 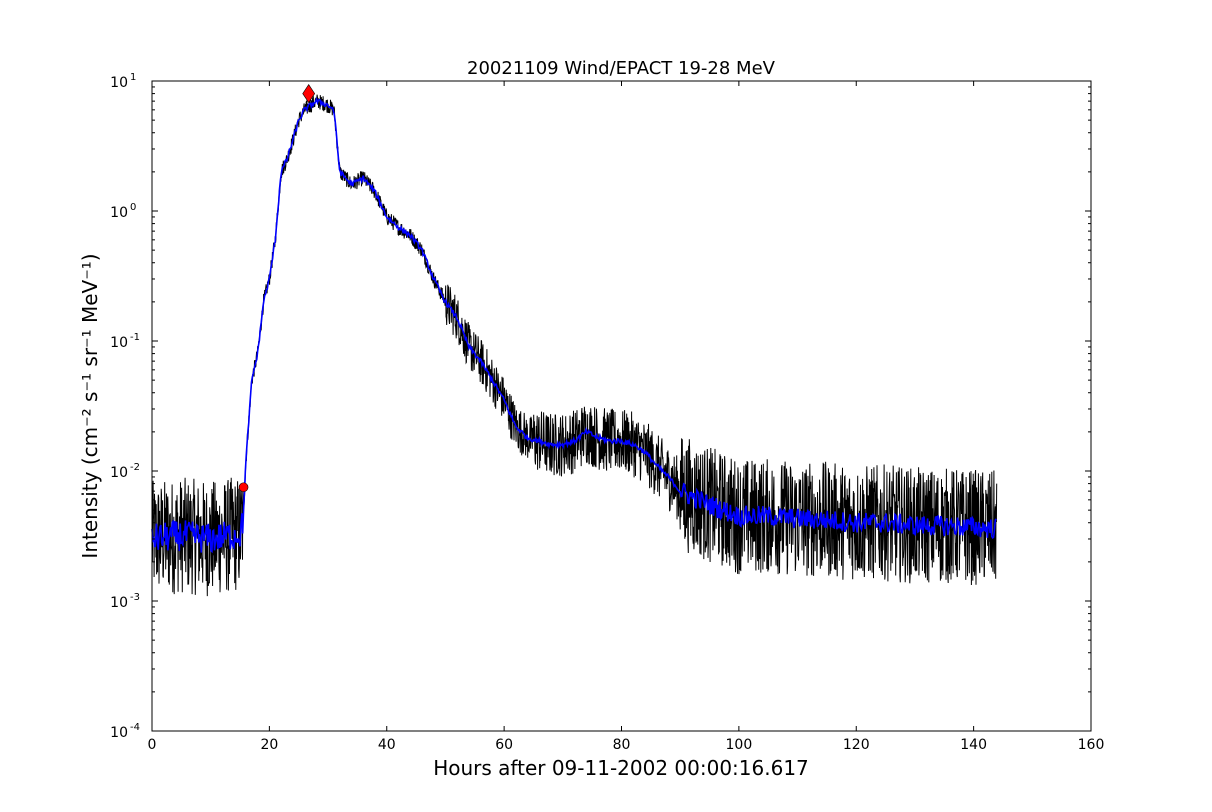 I want to click on x-tick-label: 0, so click(x=152, y=745).